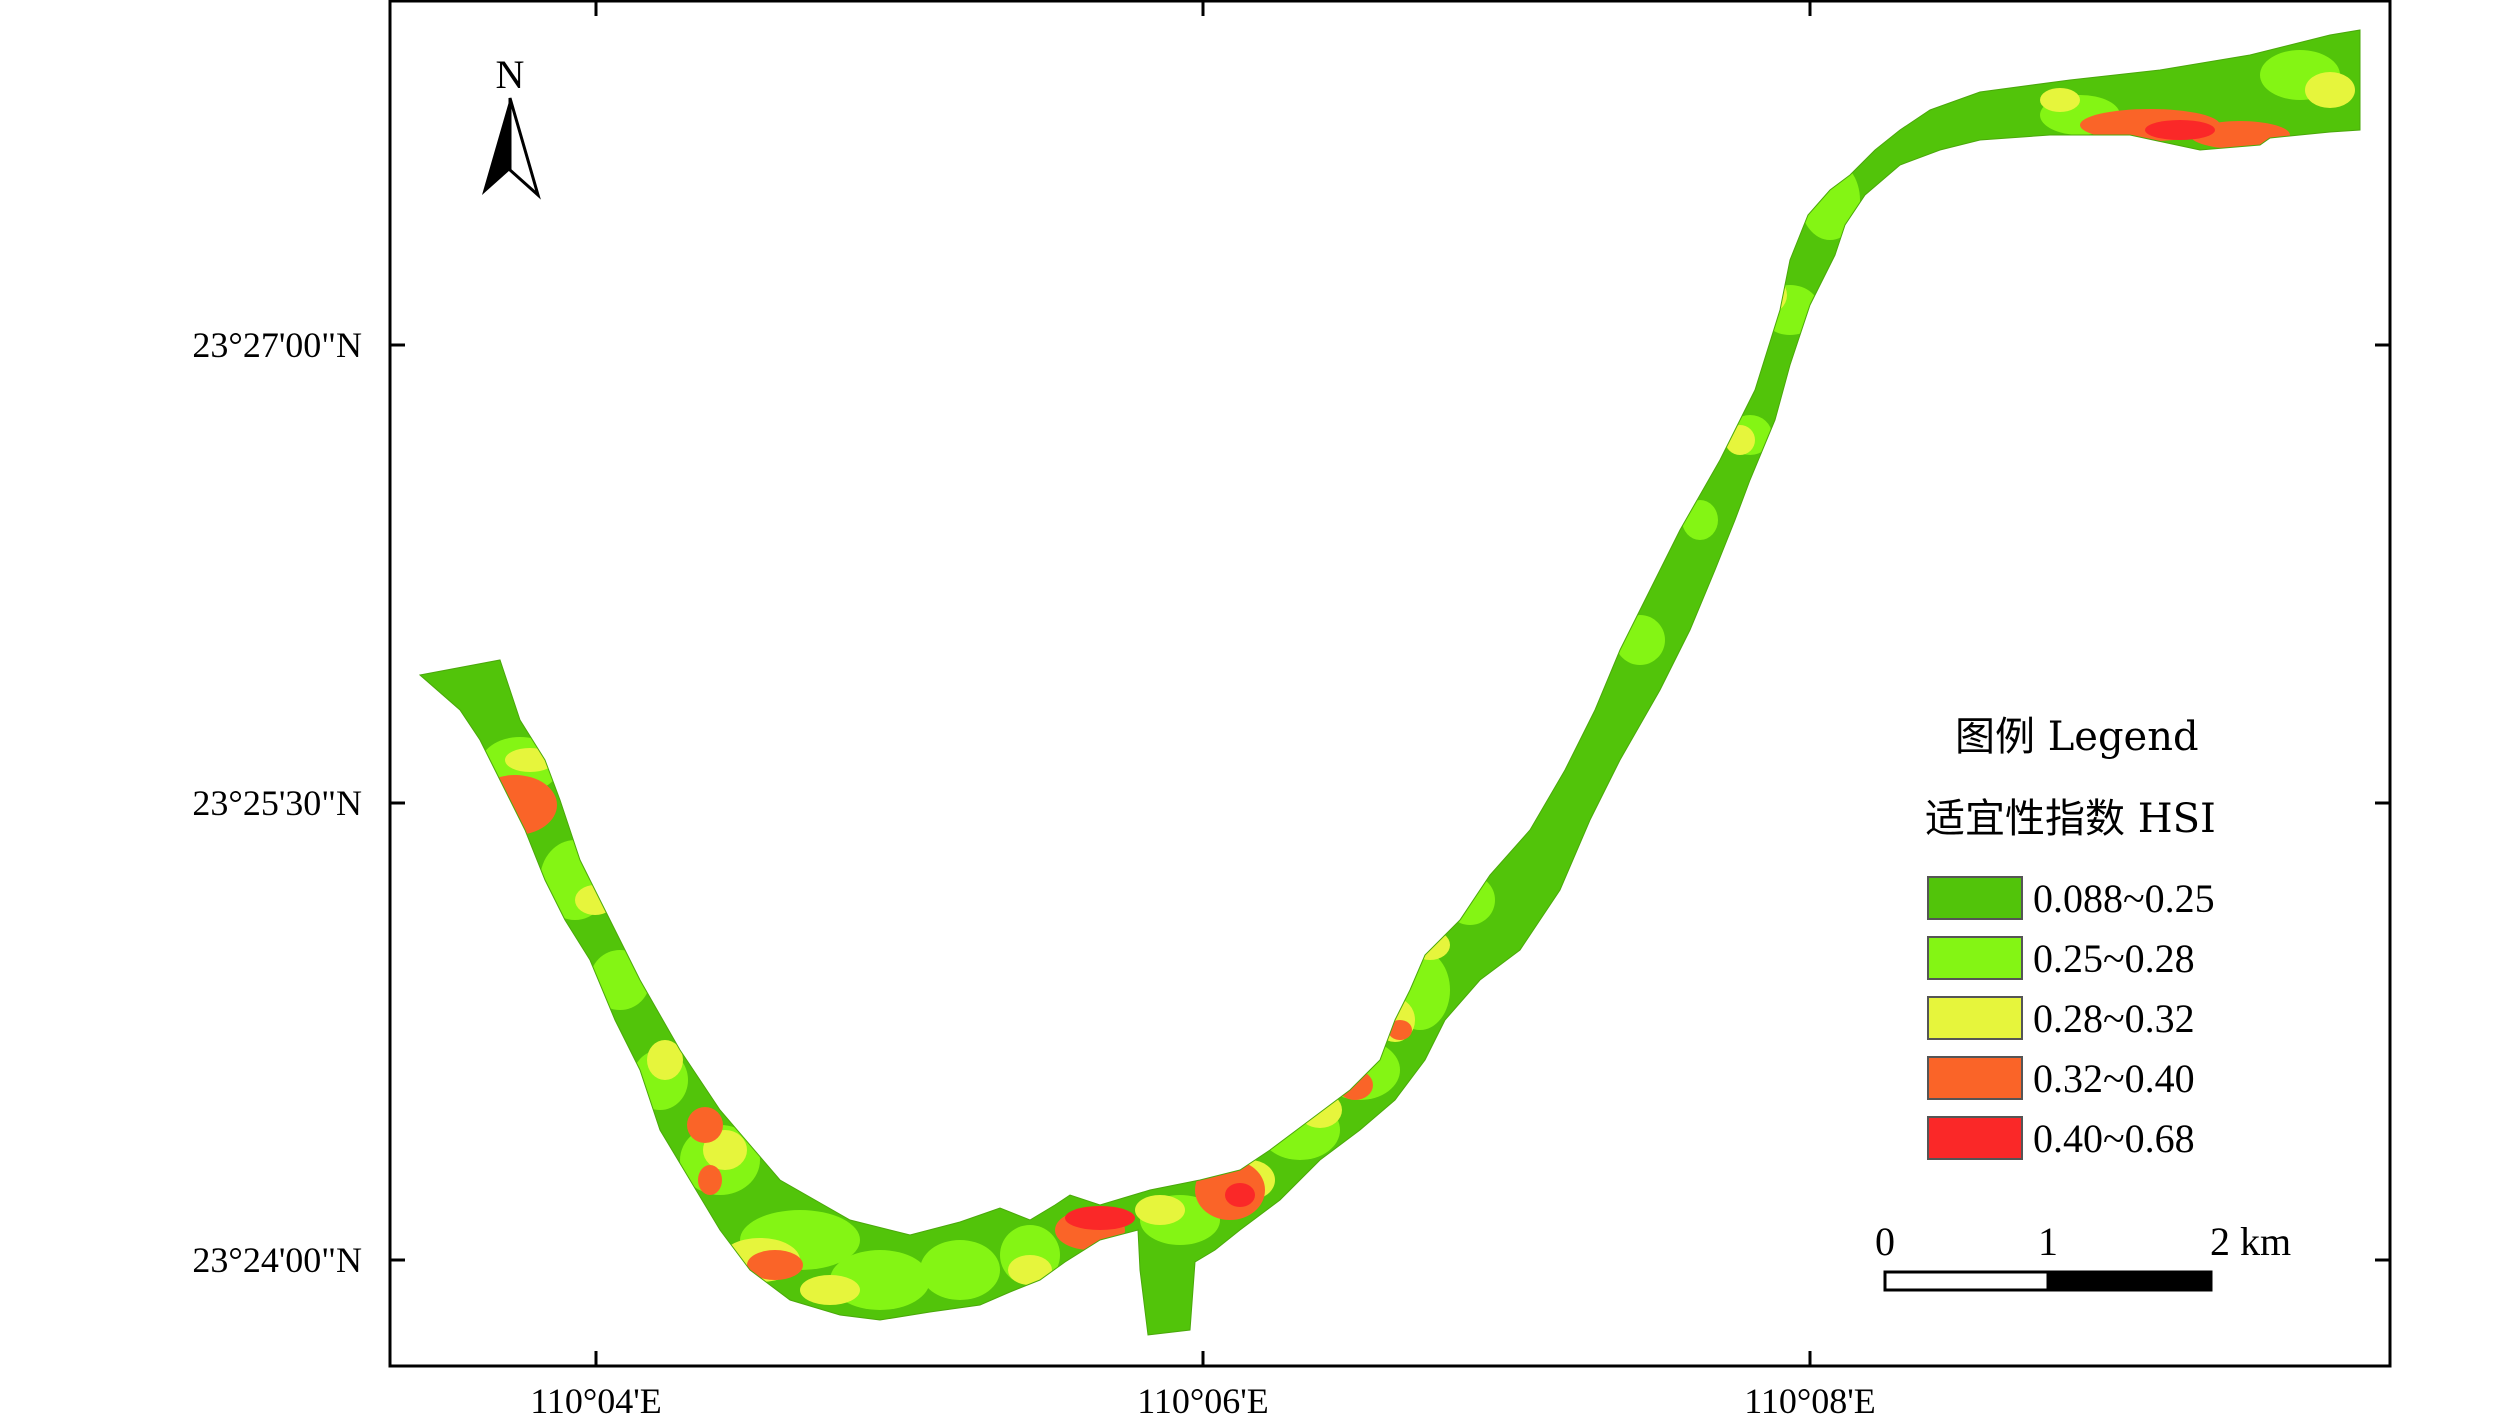 The height and width of the screenshot is (1422, 2520). Describe the element at coordinates (510, 74) in the screenshot. I see `north-label: N` at that location.